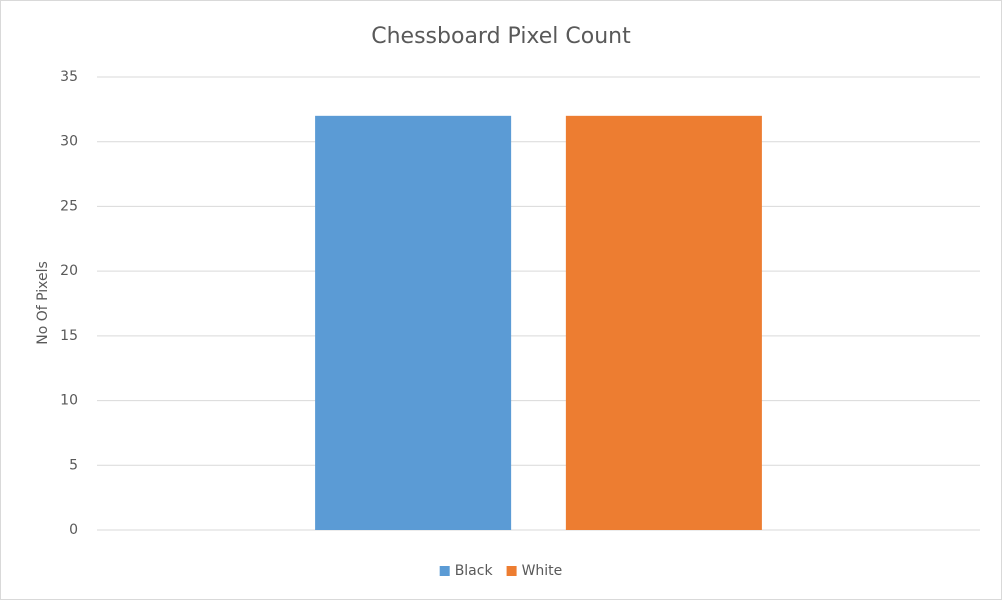  Describe the element at coordinates (69, 77) in the screenshot. I see `y-tick-label: 35` at that location.